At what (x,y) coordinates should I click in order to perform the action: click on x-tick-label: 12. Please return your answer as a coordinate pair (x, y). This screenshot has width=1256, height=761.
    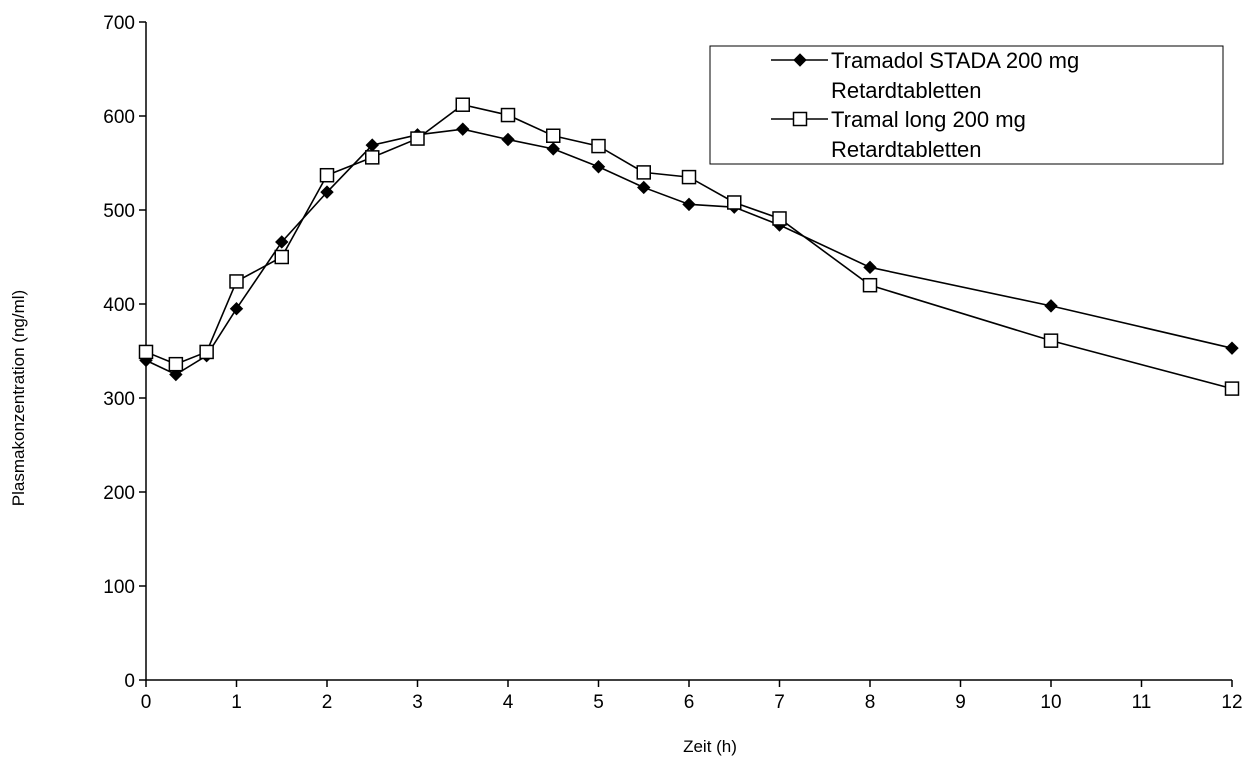
    Looking at the image, I should click on (1231, 702).